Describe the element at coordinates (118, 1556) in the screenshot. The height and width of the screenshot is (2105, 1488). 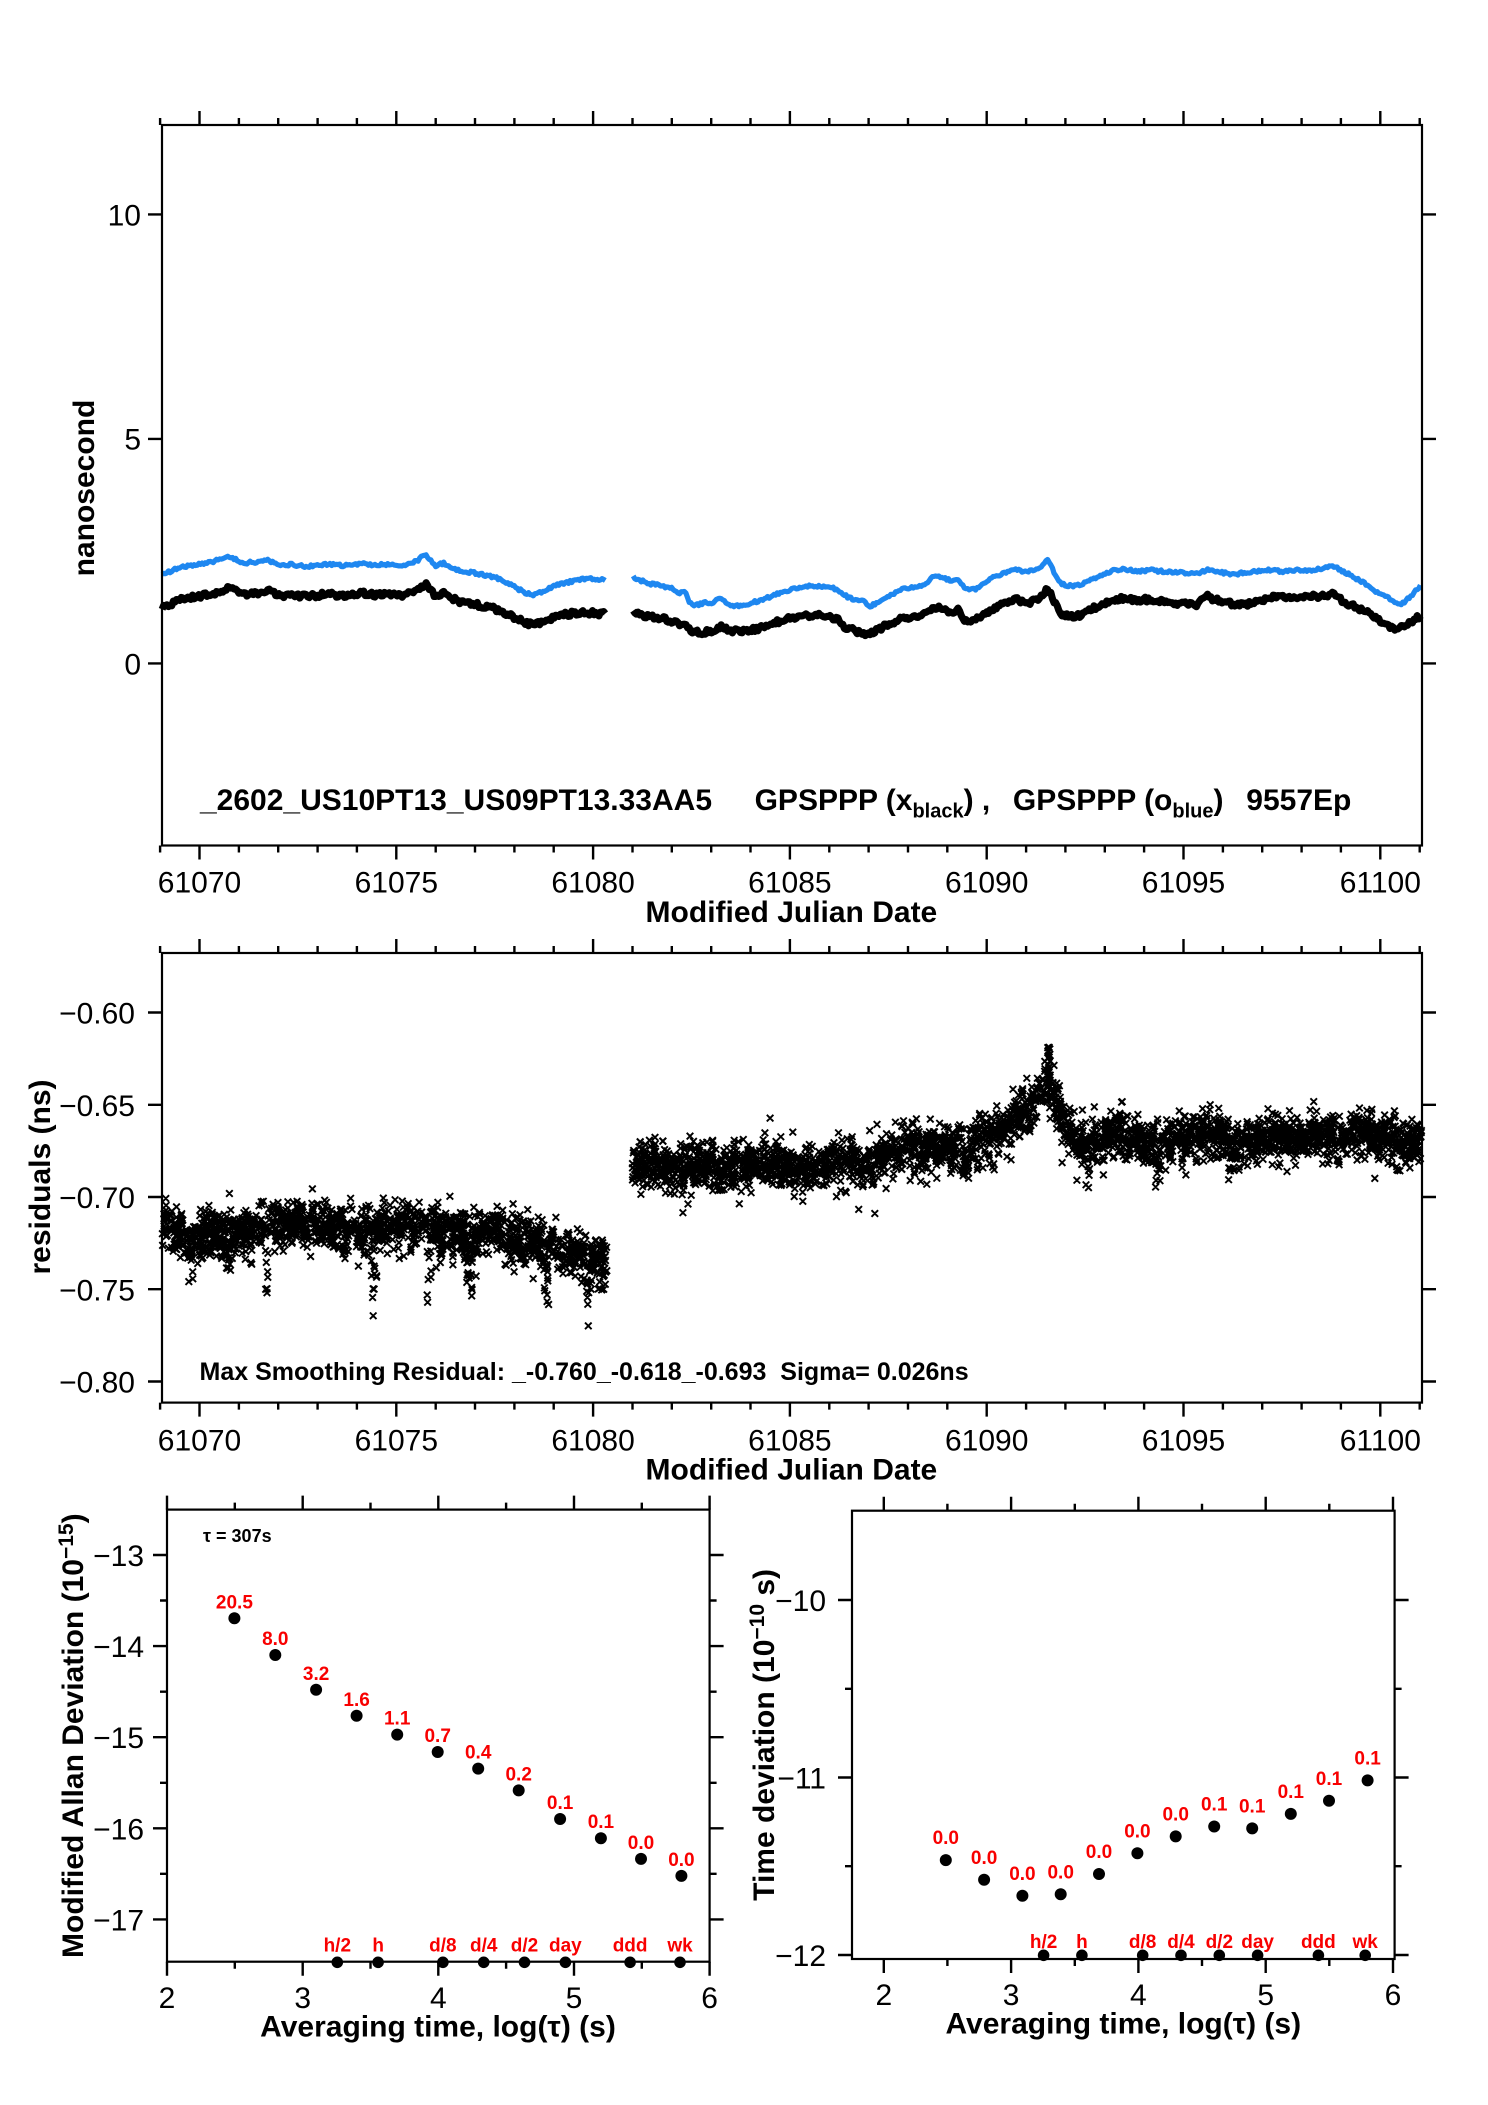
I see `svg-text: −13` at that location.